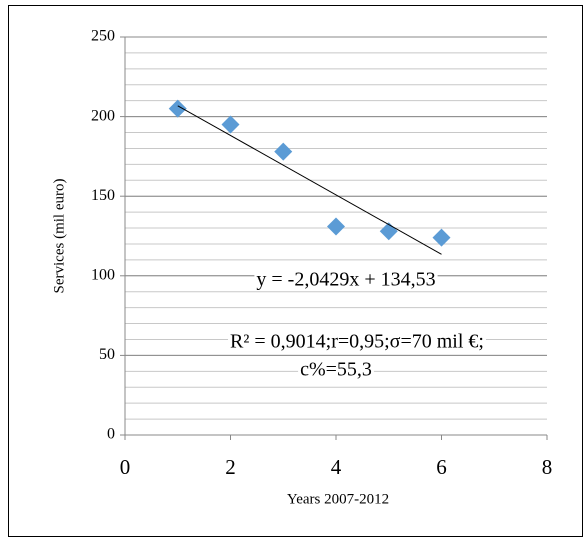 The image size is (588, 540). I want to click on annotation: R² = 0,9014;r=0,95;σ=70 mil €;, so click(357, 342).